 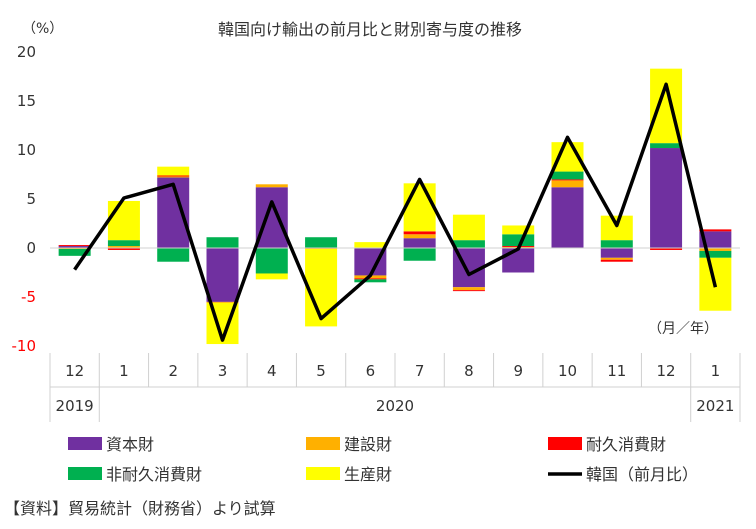 I want to click on year-label: 2019, so click(x=75, y=406).